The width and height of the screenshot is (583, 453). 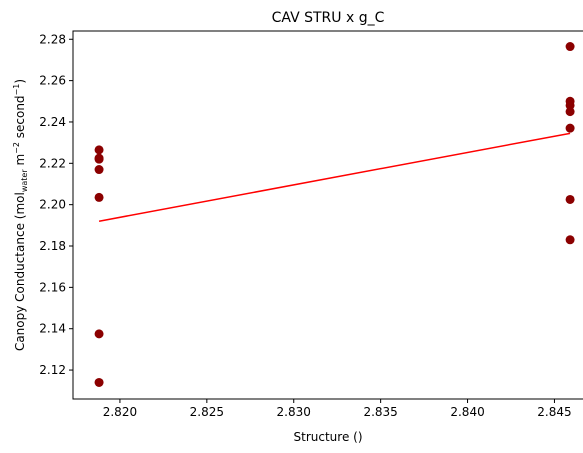 What do you see at coordinates (16, 148) in the screenshot?
I see `y-axis-label-sup1: −2` at bounding box center [16, 148].